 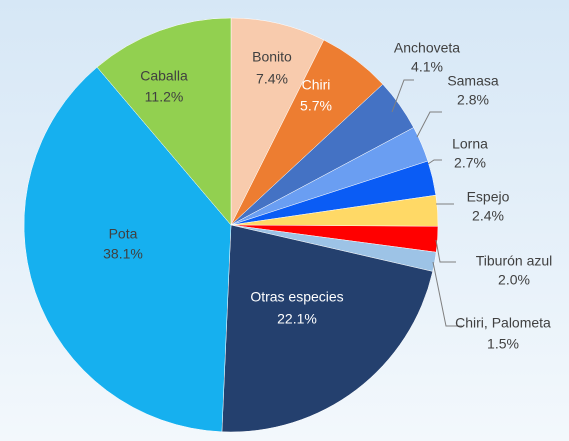 What do you see at coordinates (488, 197) in the screenshot?
I see `data-label-name: Espejo` at bounding box center [488, 197].